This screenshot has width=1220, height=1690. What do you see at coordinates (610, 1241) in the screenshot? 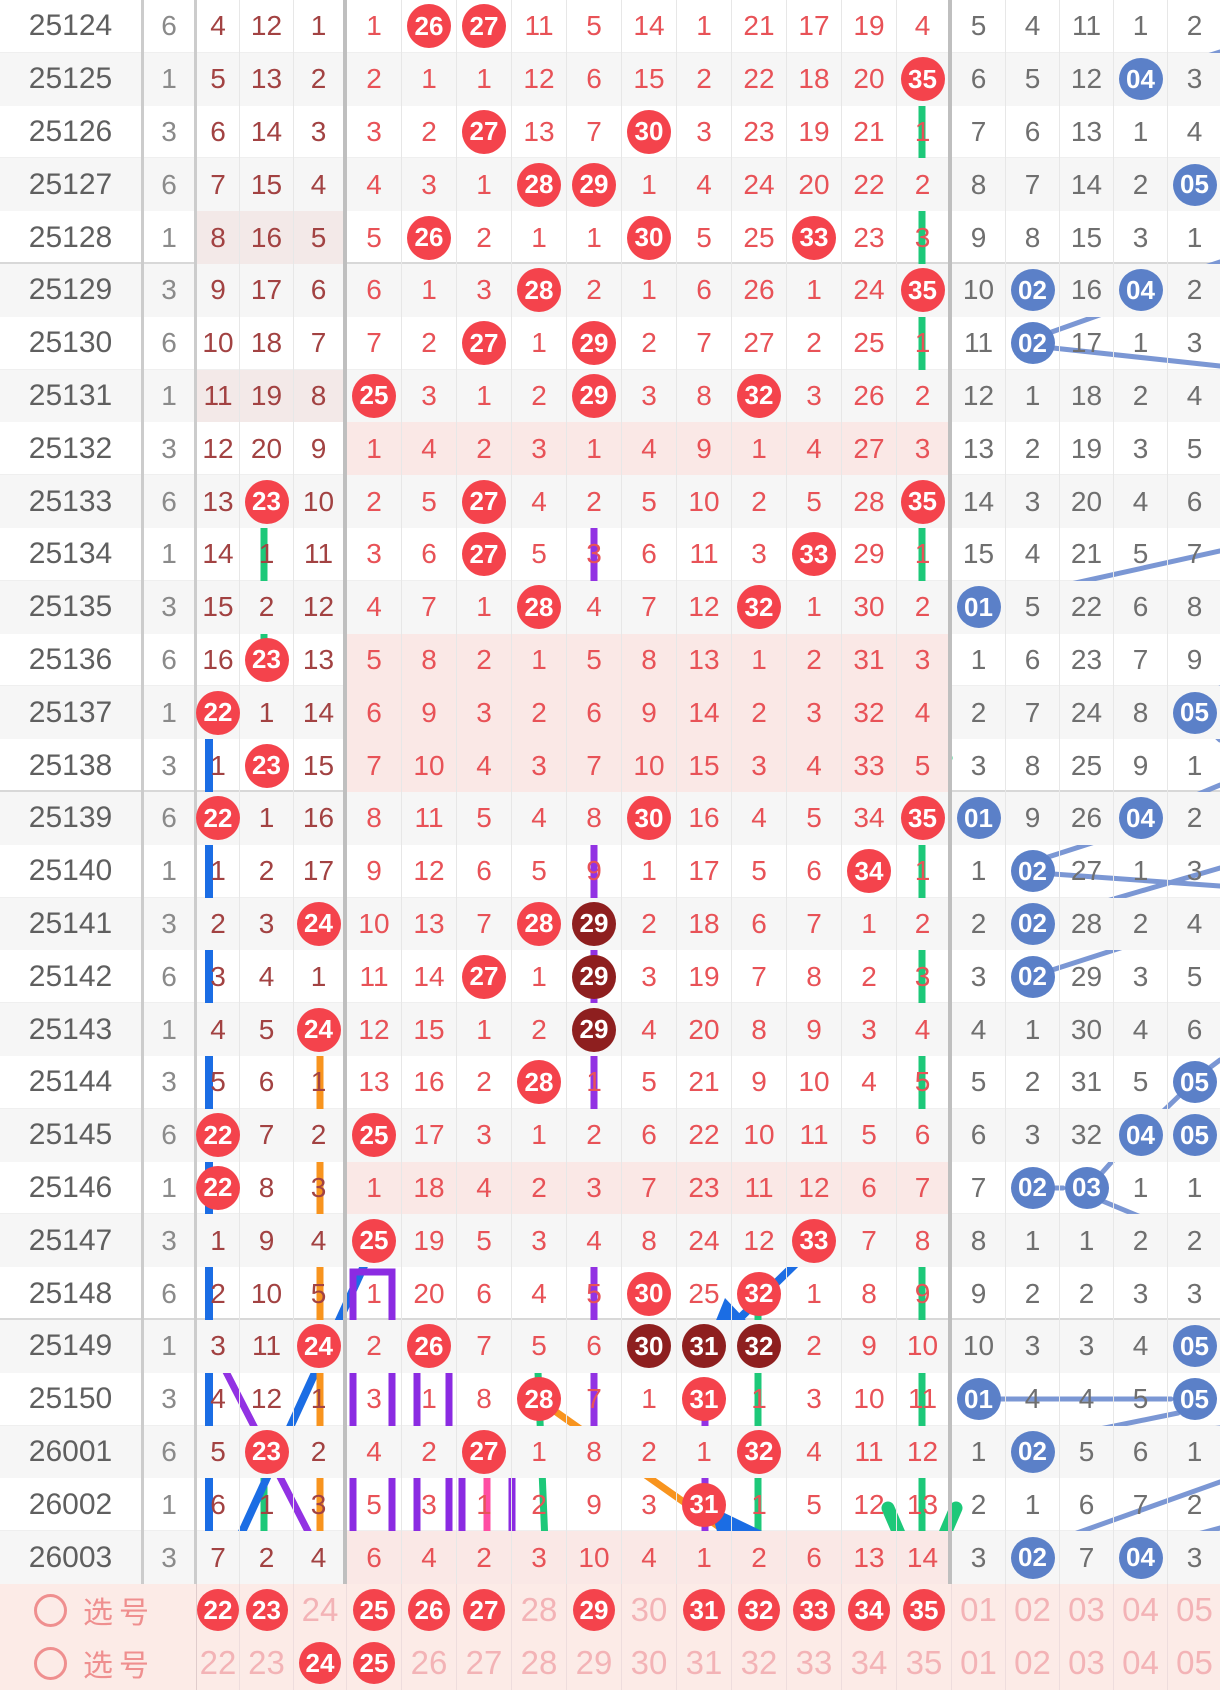
I see `row-25147: 25147 3 1 9 4 25 19 5 3 4 8 24 12 33 7 8 8 1 1 2 2` at bounding box center [610, 1241].